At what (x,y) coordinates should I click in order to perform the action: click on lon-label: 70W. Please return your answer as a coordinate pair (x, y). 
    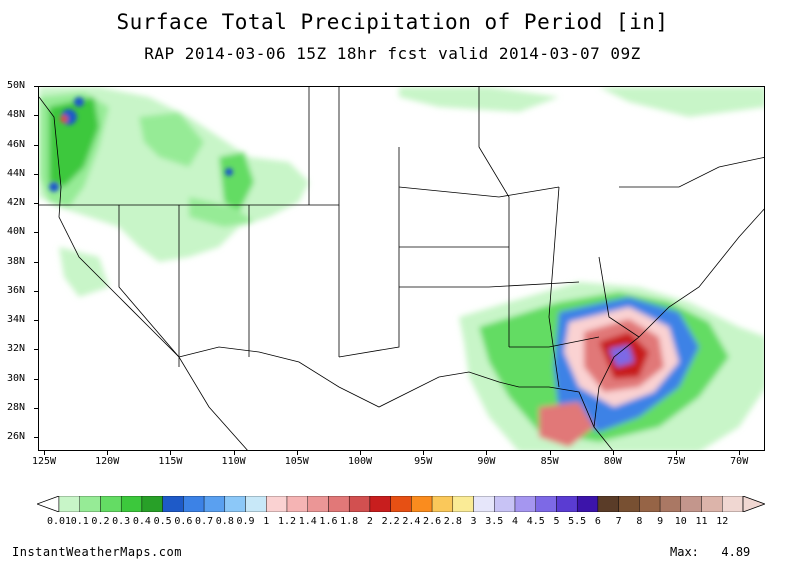
    Looking at the image, I should click on (739, 461).